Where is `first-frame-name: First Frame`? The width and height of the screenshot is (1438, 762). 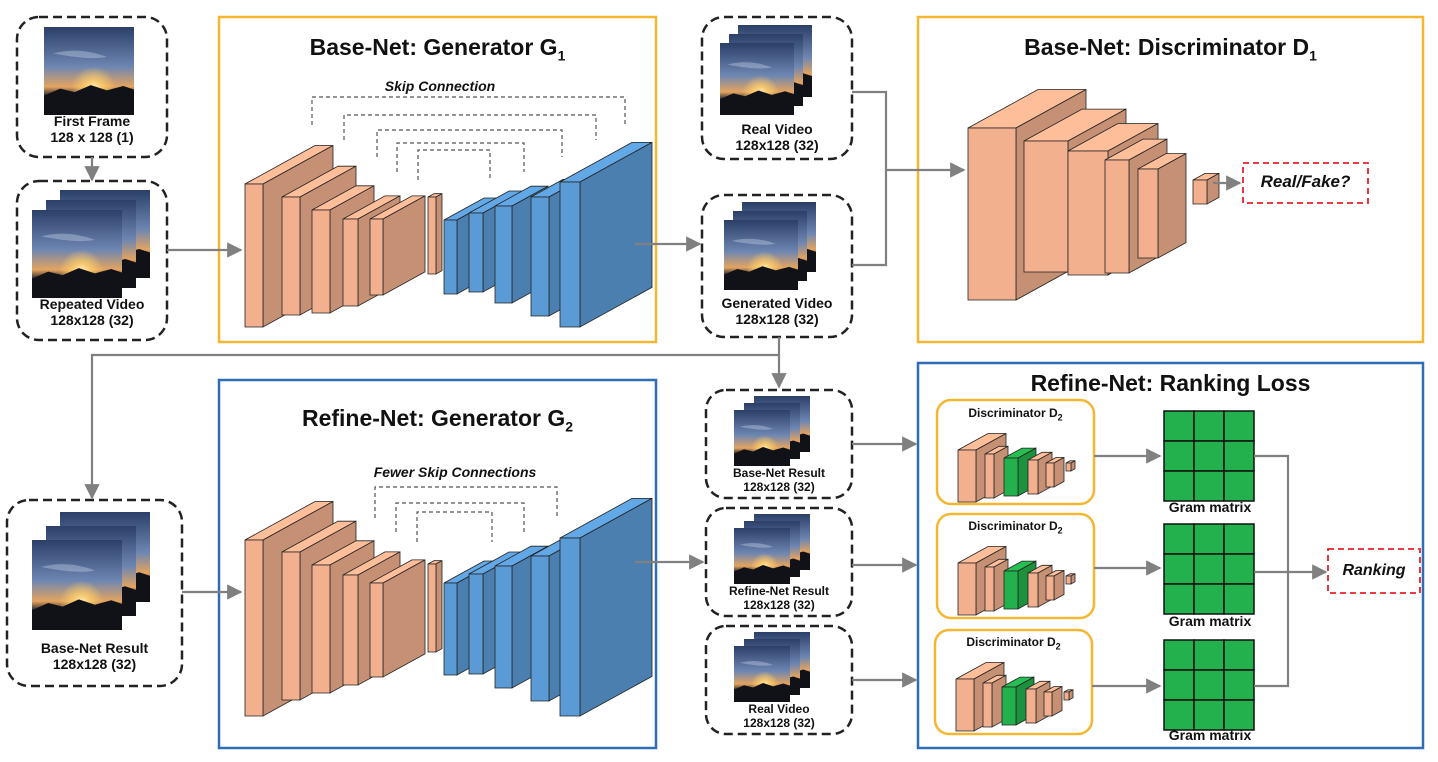
first-frame-name: First Frame is located at coordinates (92, 121).